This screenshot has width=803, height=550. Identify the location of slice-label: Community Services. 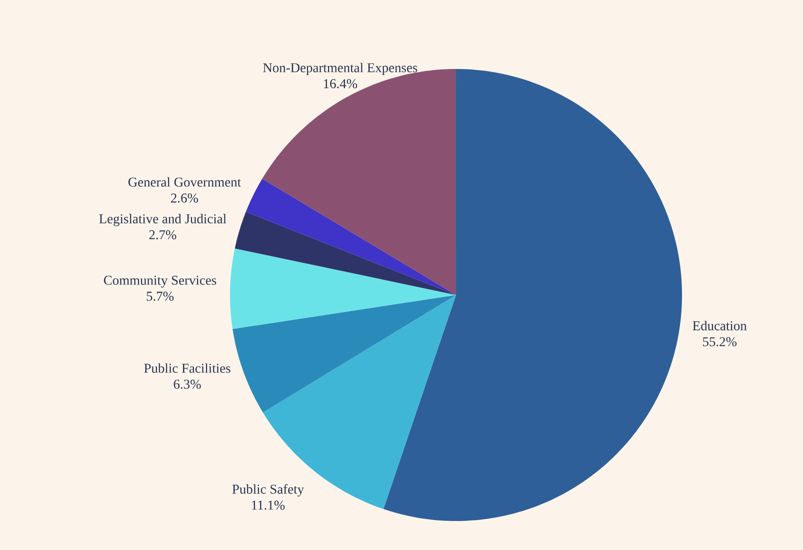
(160, 282).